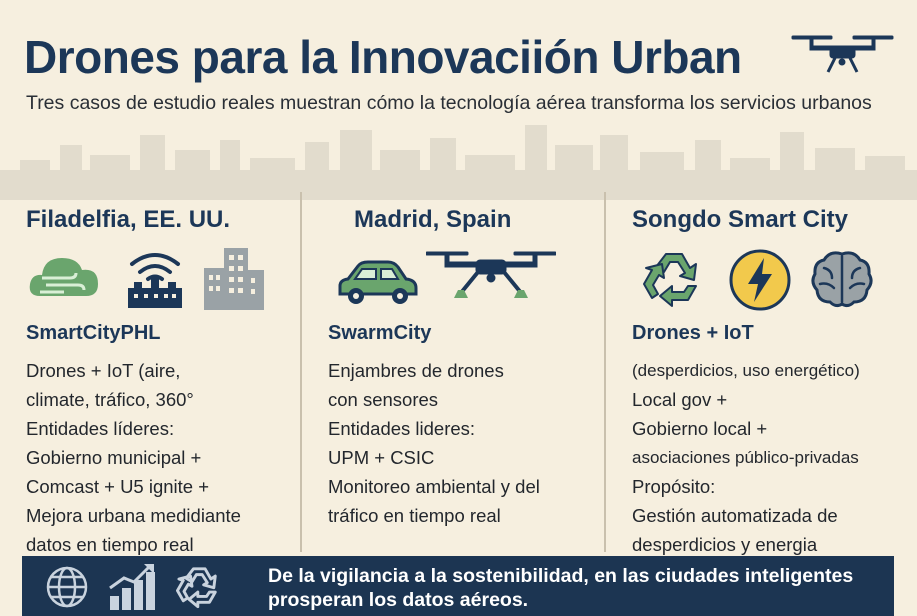  Describe the element at coordinates (380, 333) in the screenshot. I see `project-name: SwarmCity` at that location.